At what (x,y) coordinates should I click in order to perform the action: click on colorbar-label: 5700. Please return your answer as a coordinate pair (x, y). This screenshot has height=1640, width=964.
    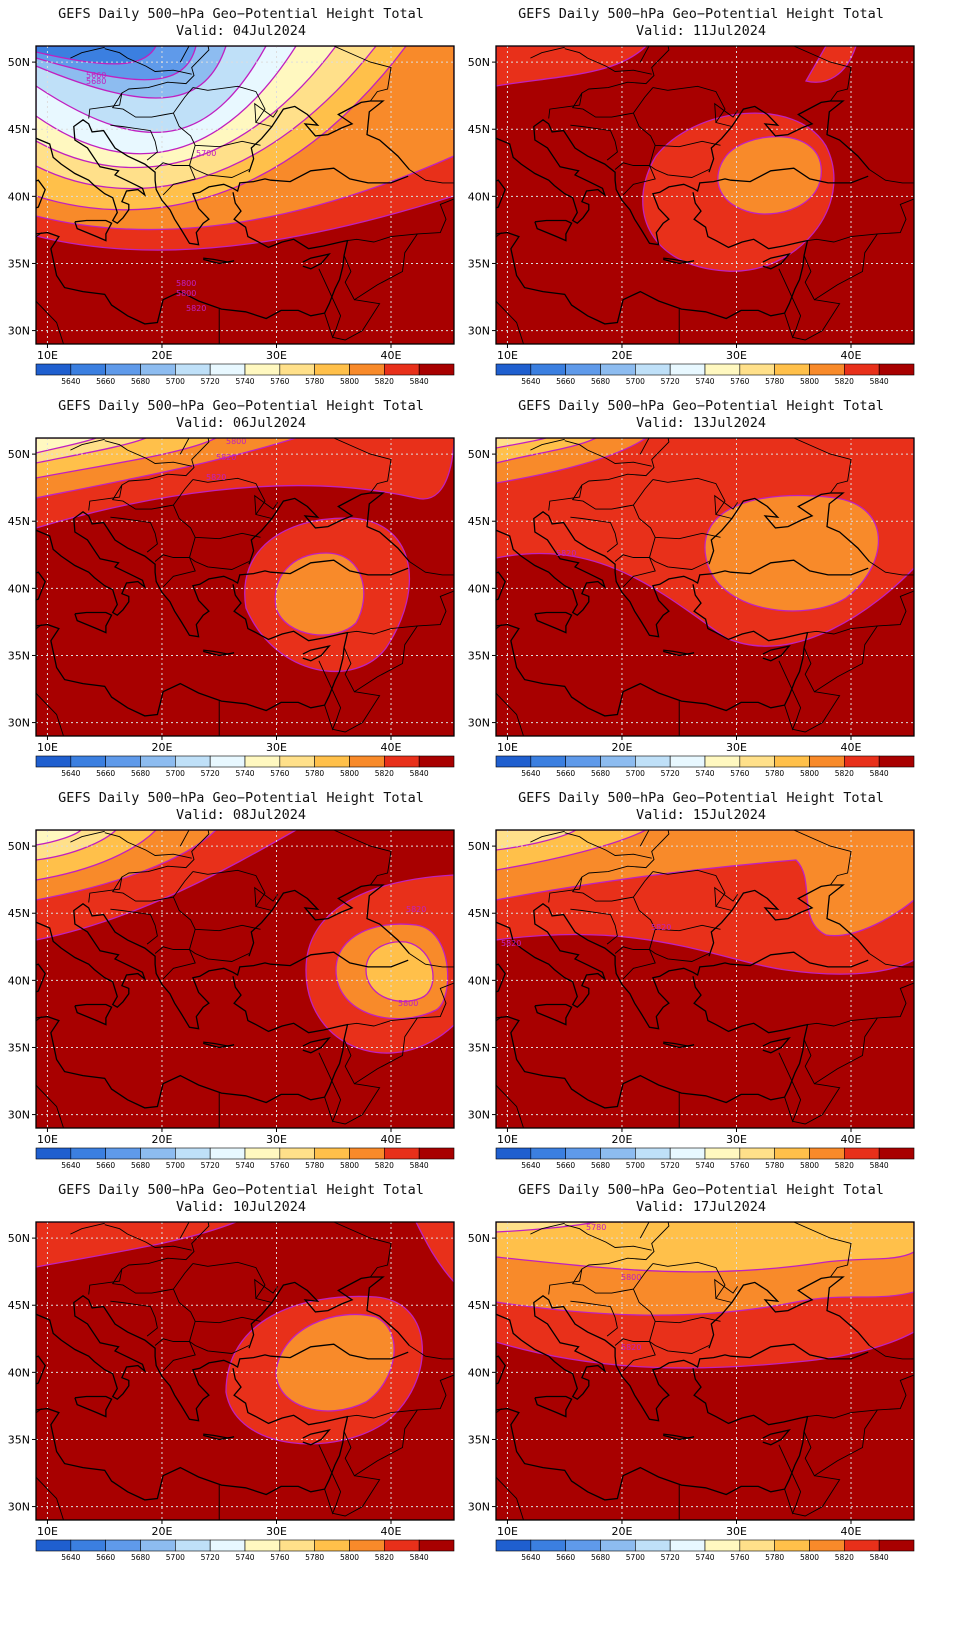
    Looking at the image, I should click on (175, 1557).